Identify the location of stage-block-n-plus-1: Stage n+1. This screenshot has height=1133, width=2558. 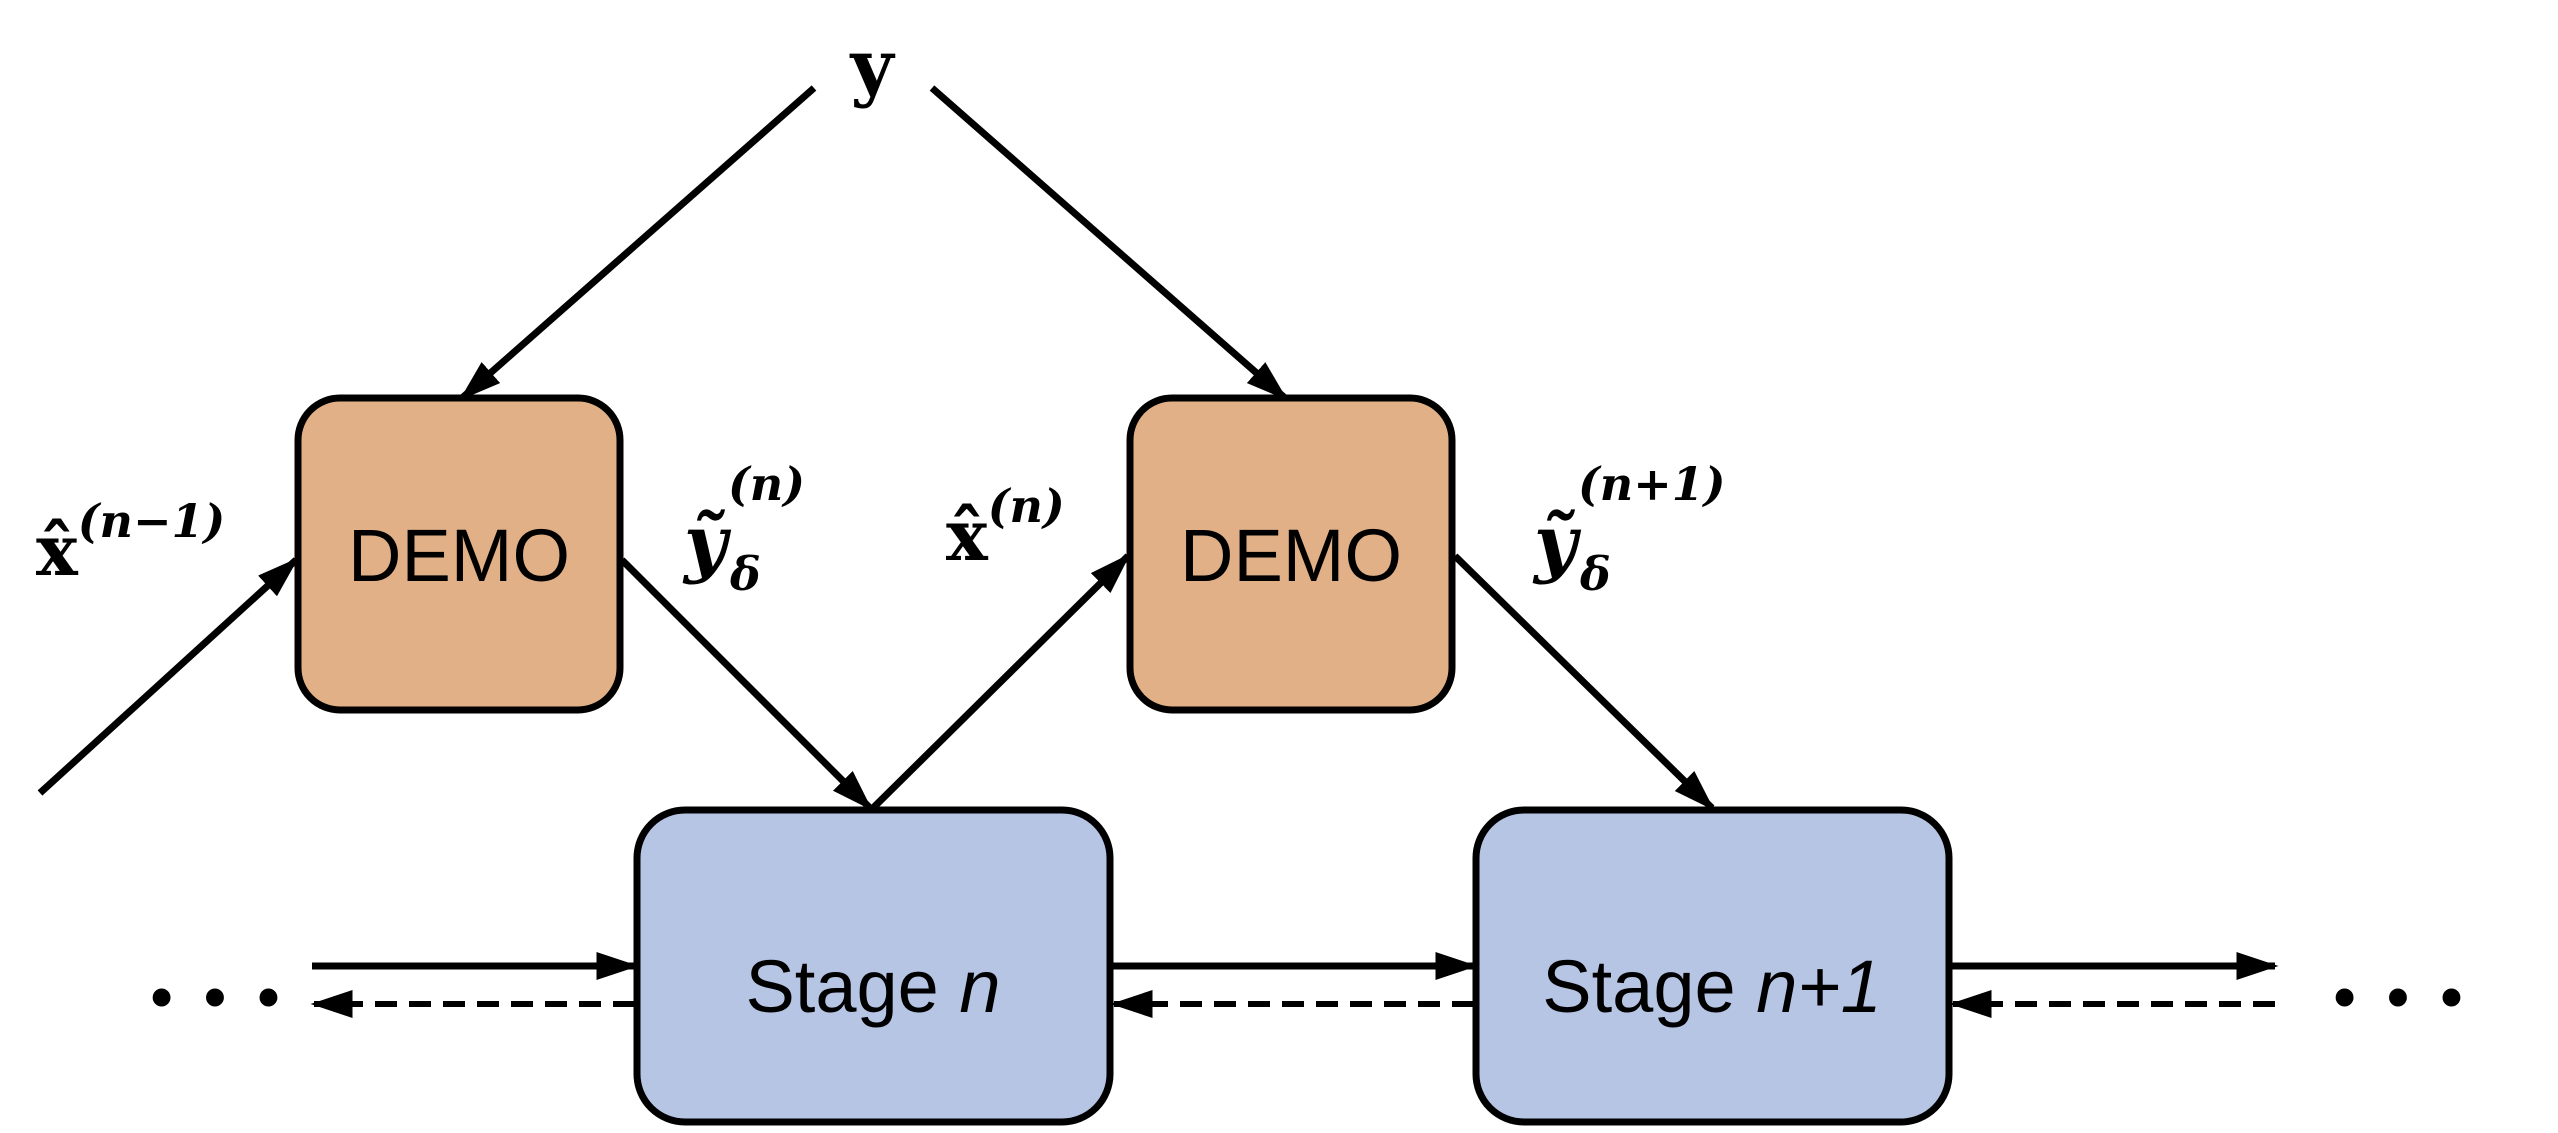
(1712, 966).